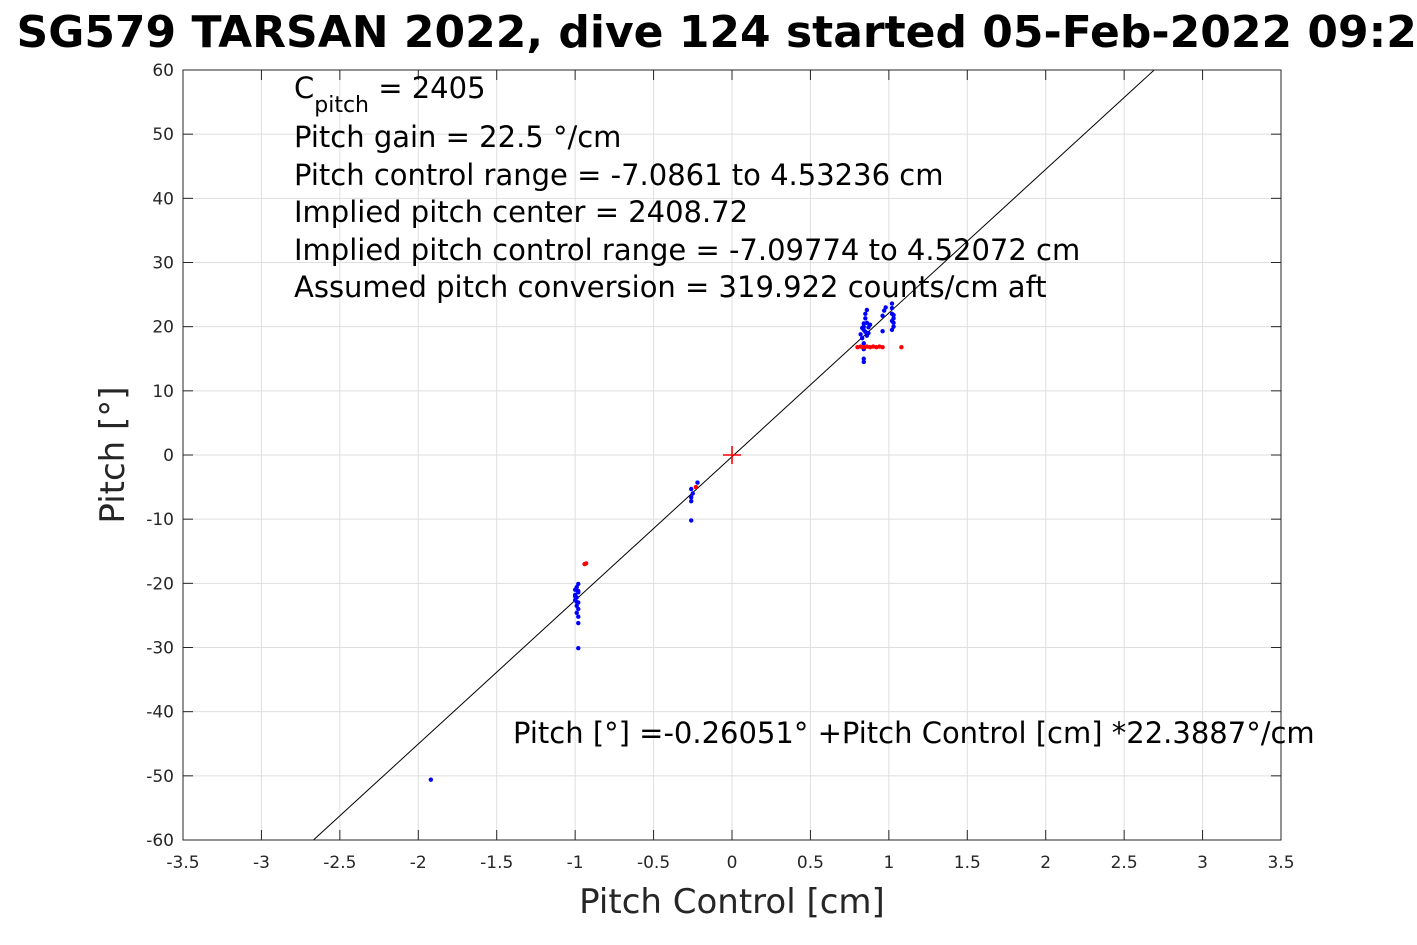 This screenshot has width=1417, height=945. Describe the element at coordinates (732, 902) in the screenshot. I see `x-axis-label: Pitch Control [cm]` at that location.